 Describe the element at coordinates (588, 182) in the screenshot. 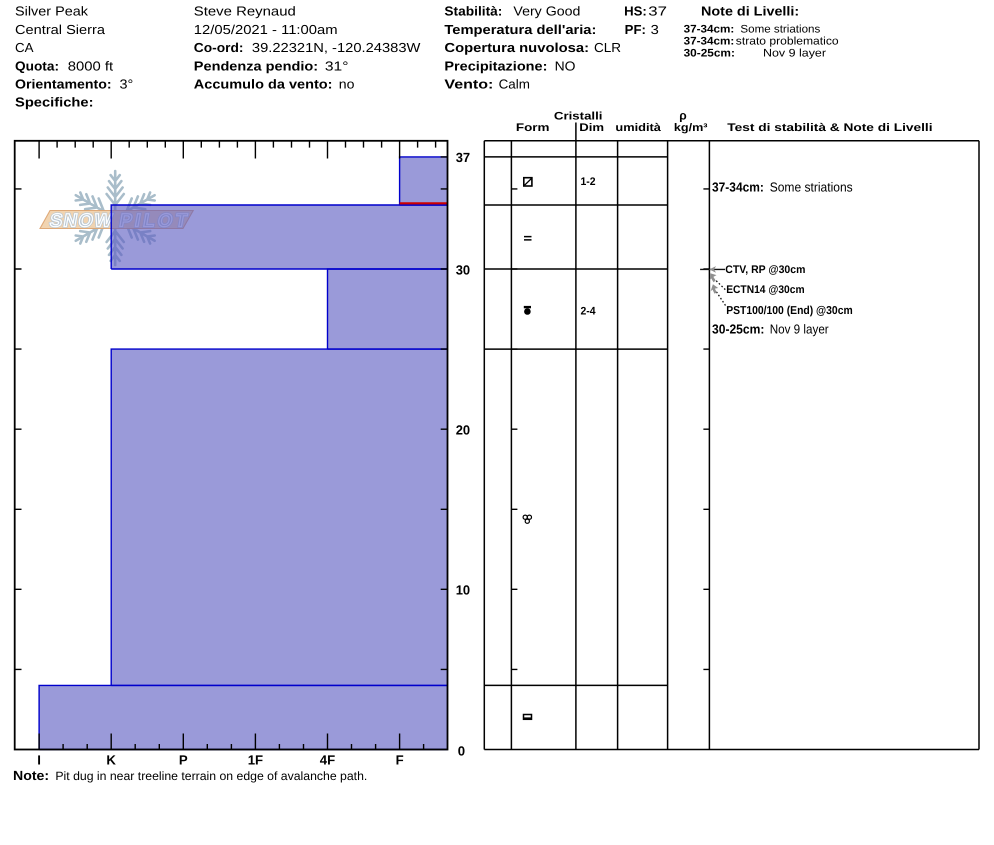

I see `svg-text: 1-2` at that location.